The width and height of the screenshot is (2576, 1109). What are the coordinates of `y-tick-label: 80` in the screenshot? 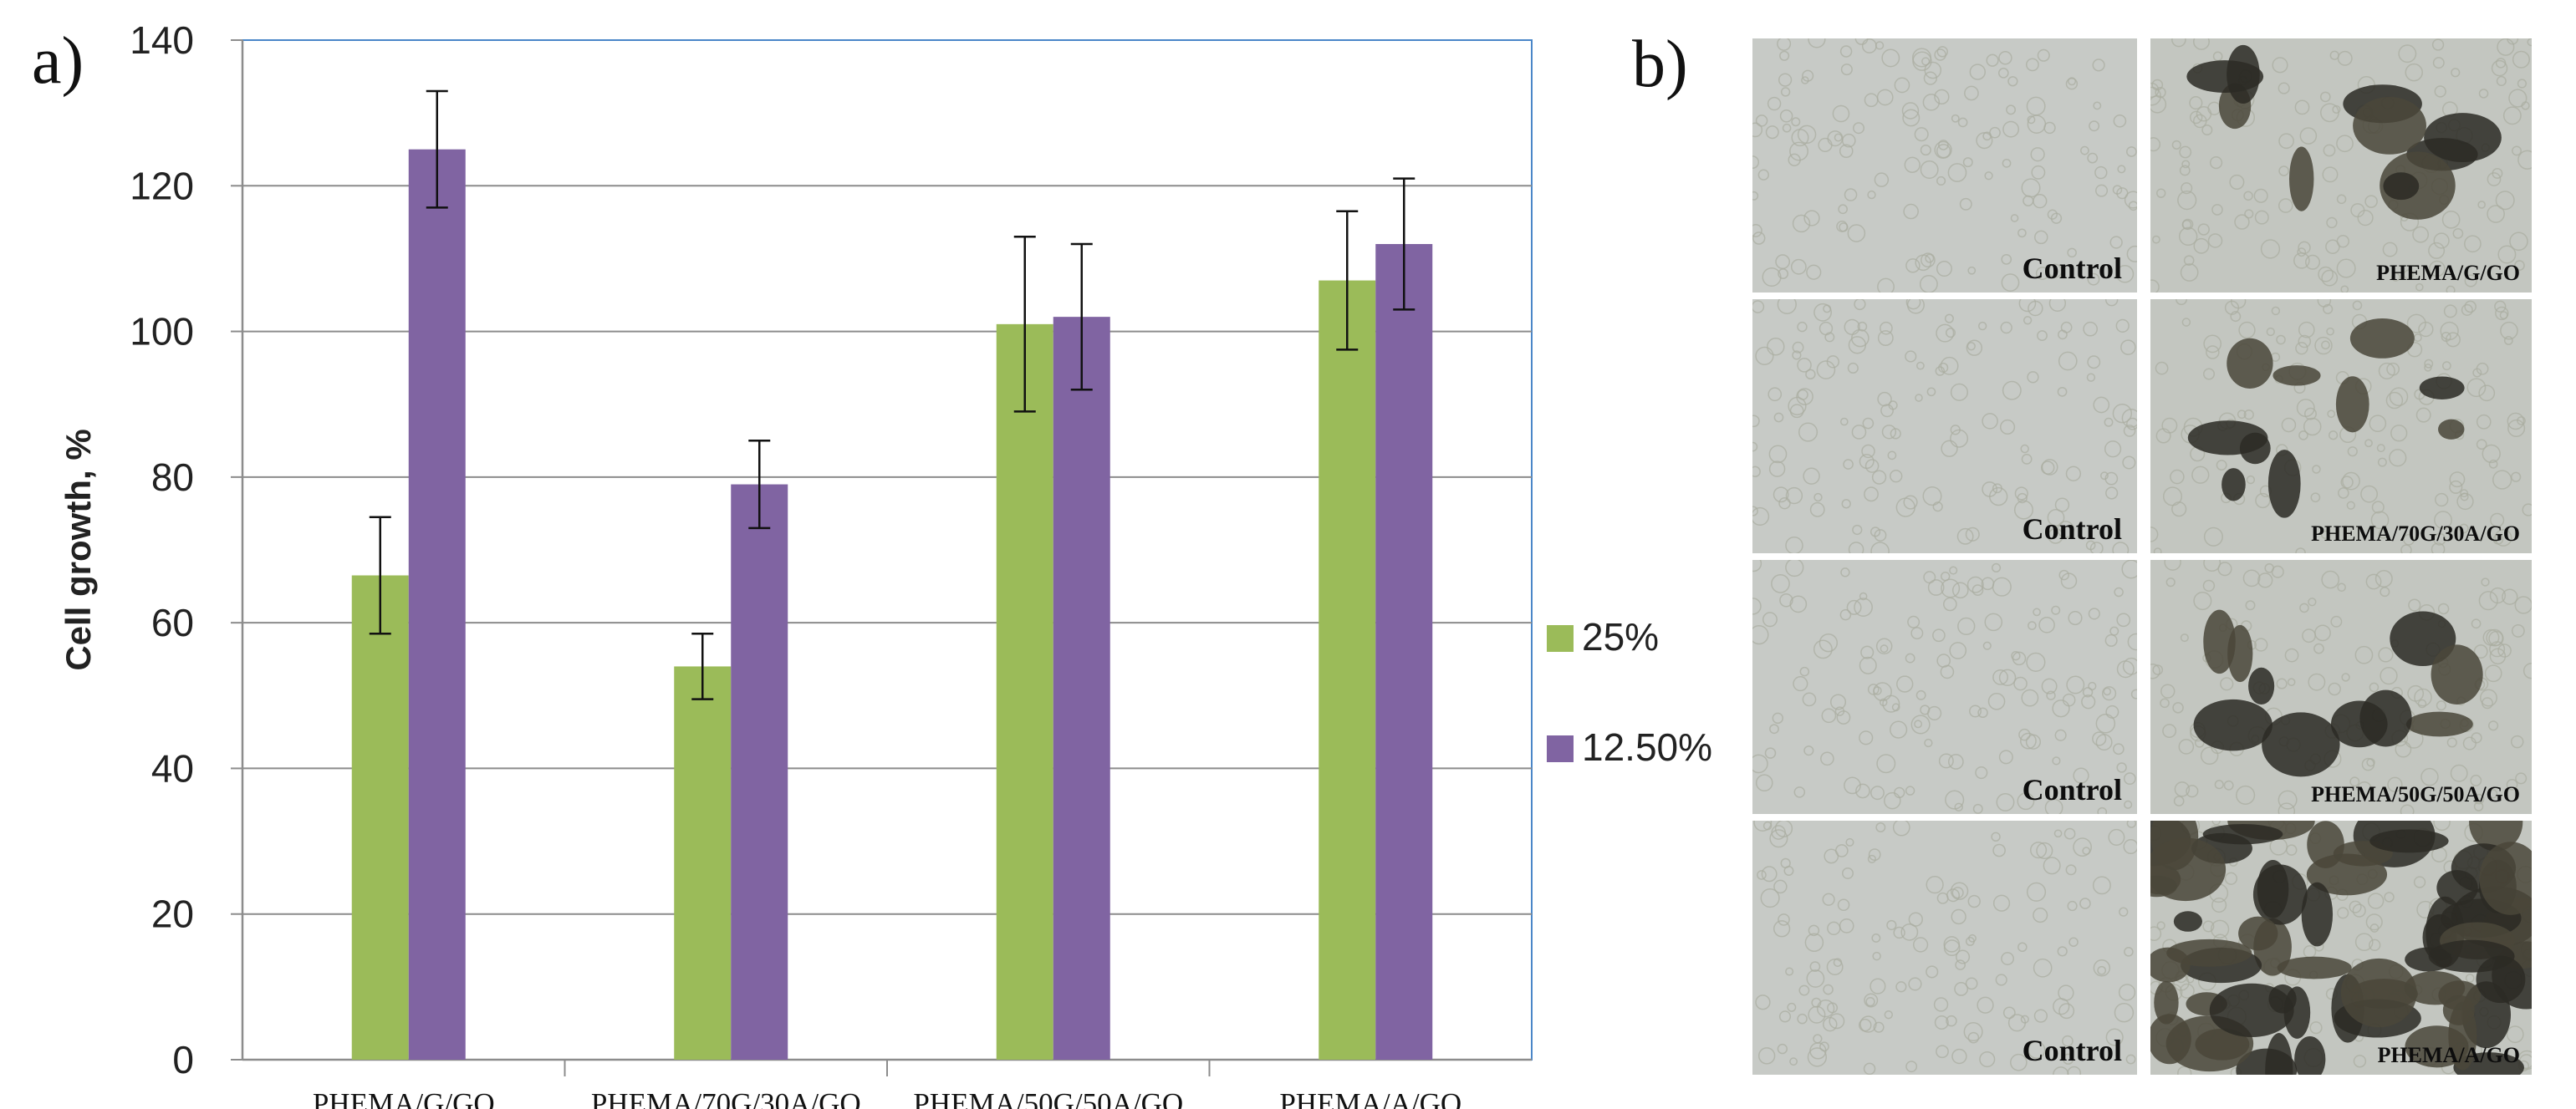 It's located at (173, 477).